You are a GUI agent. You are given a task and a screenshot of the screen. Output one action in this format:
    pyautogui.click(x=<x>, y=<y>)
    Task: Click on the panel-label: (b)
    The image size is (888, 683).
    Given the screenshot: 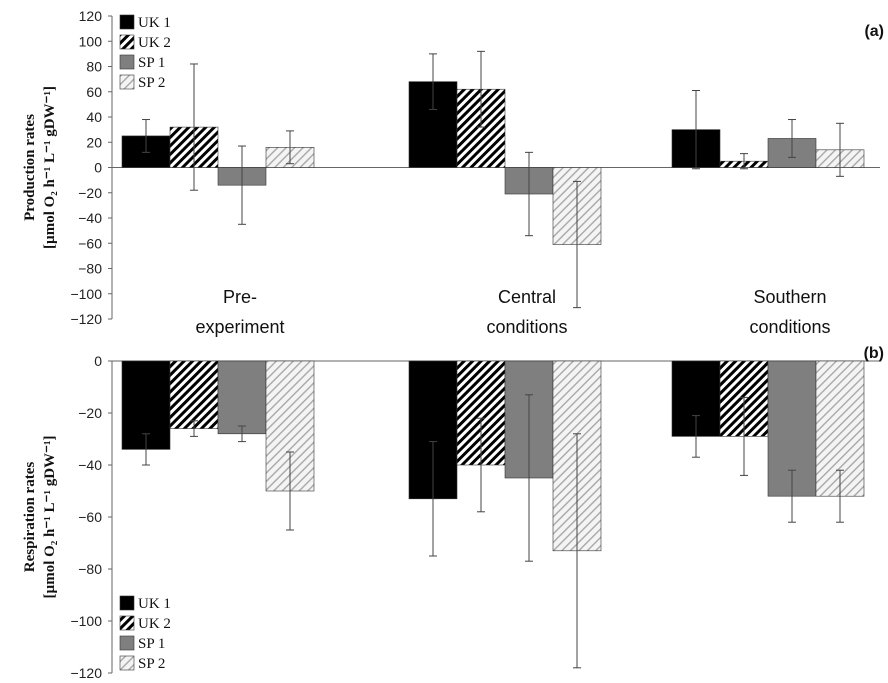 What is the action you would take?
    pyautogui.click(x=874, y=353)
    